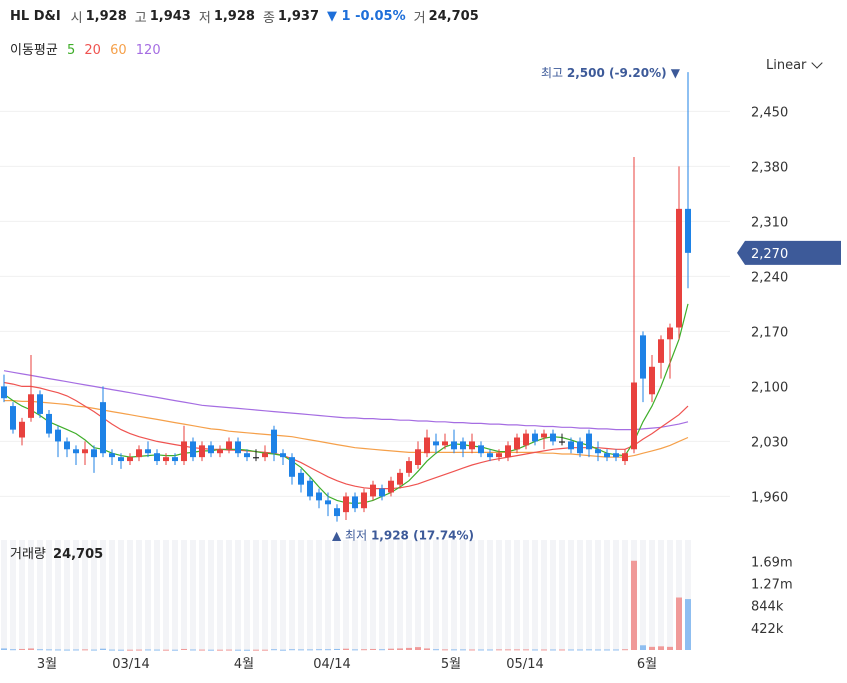  Describe the element at coordinates (647, 664) in the screenshot. I see `x-tick-label: 6월` at that location.